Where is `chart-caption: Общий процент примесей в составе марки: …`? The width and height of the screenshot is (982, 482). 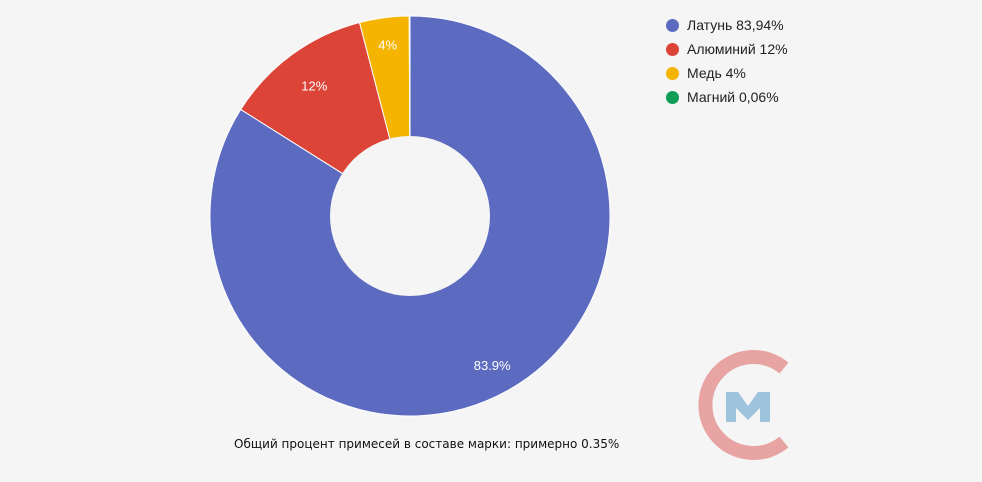
chart-caption: Общий процент примесей в составе марки: … is located at coordinates (427, 444).